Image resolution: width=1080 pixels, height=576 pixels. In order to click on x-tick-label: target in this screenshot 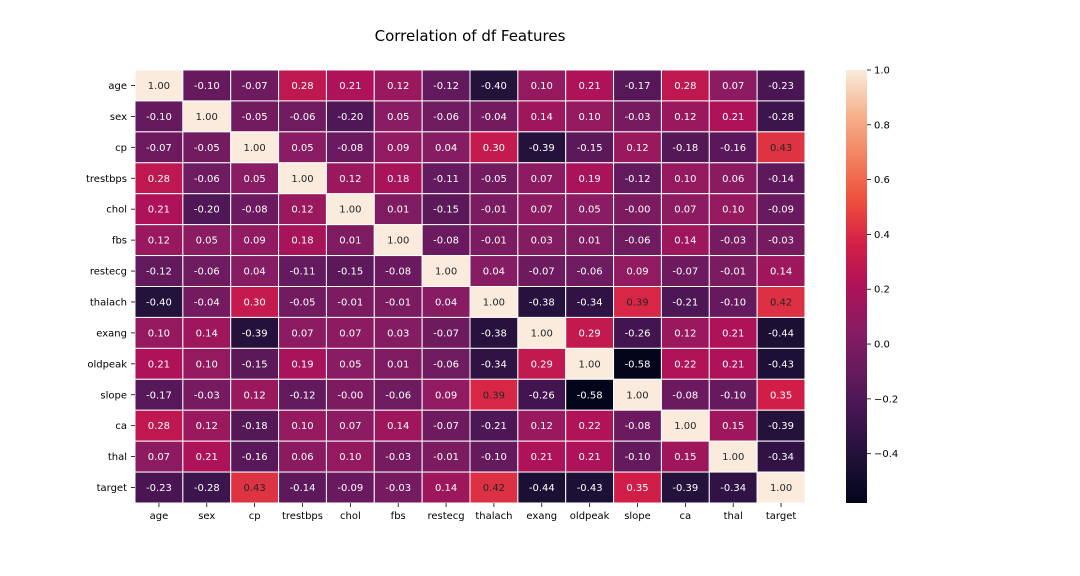, I will do `click(781, 516)`.